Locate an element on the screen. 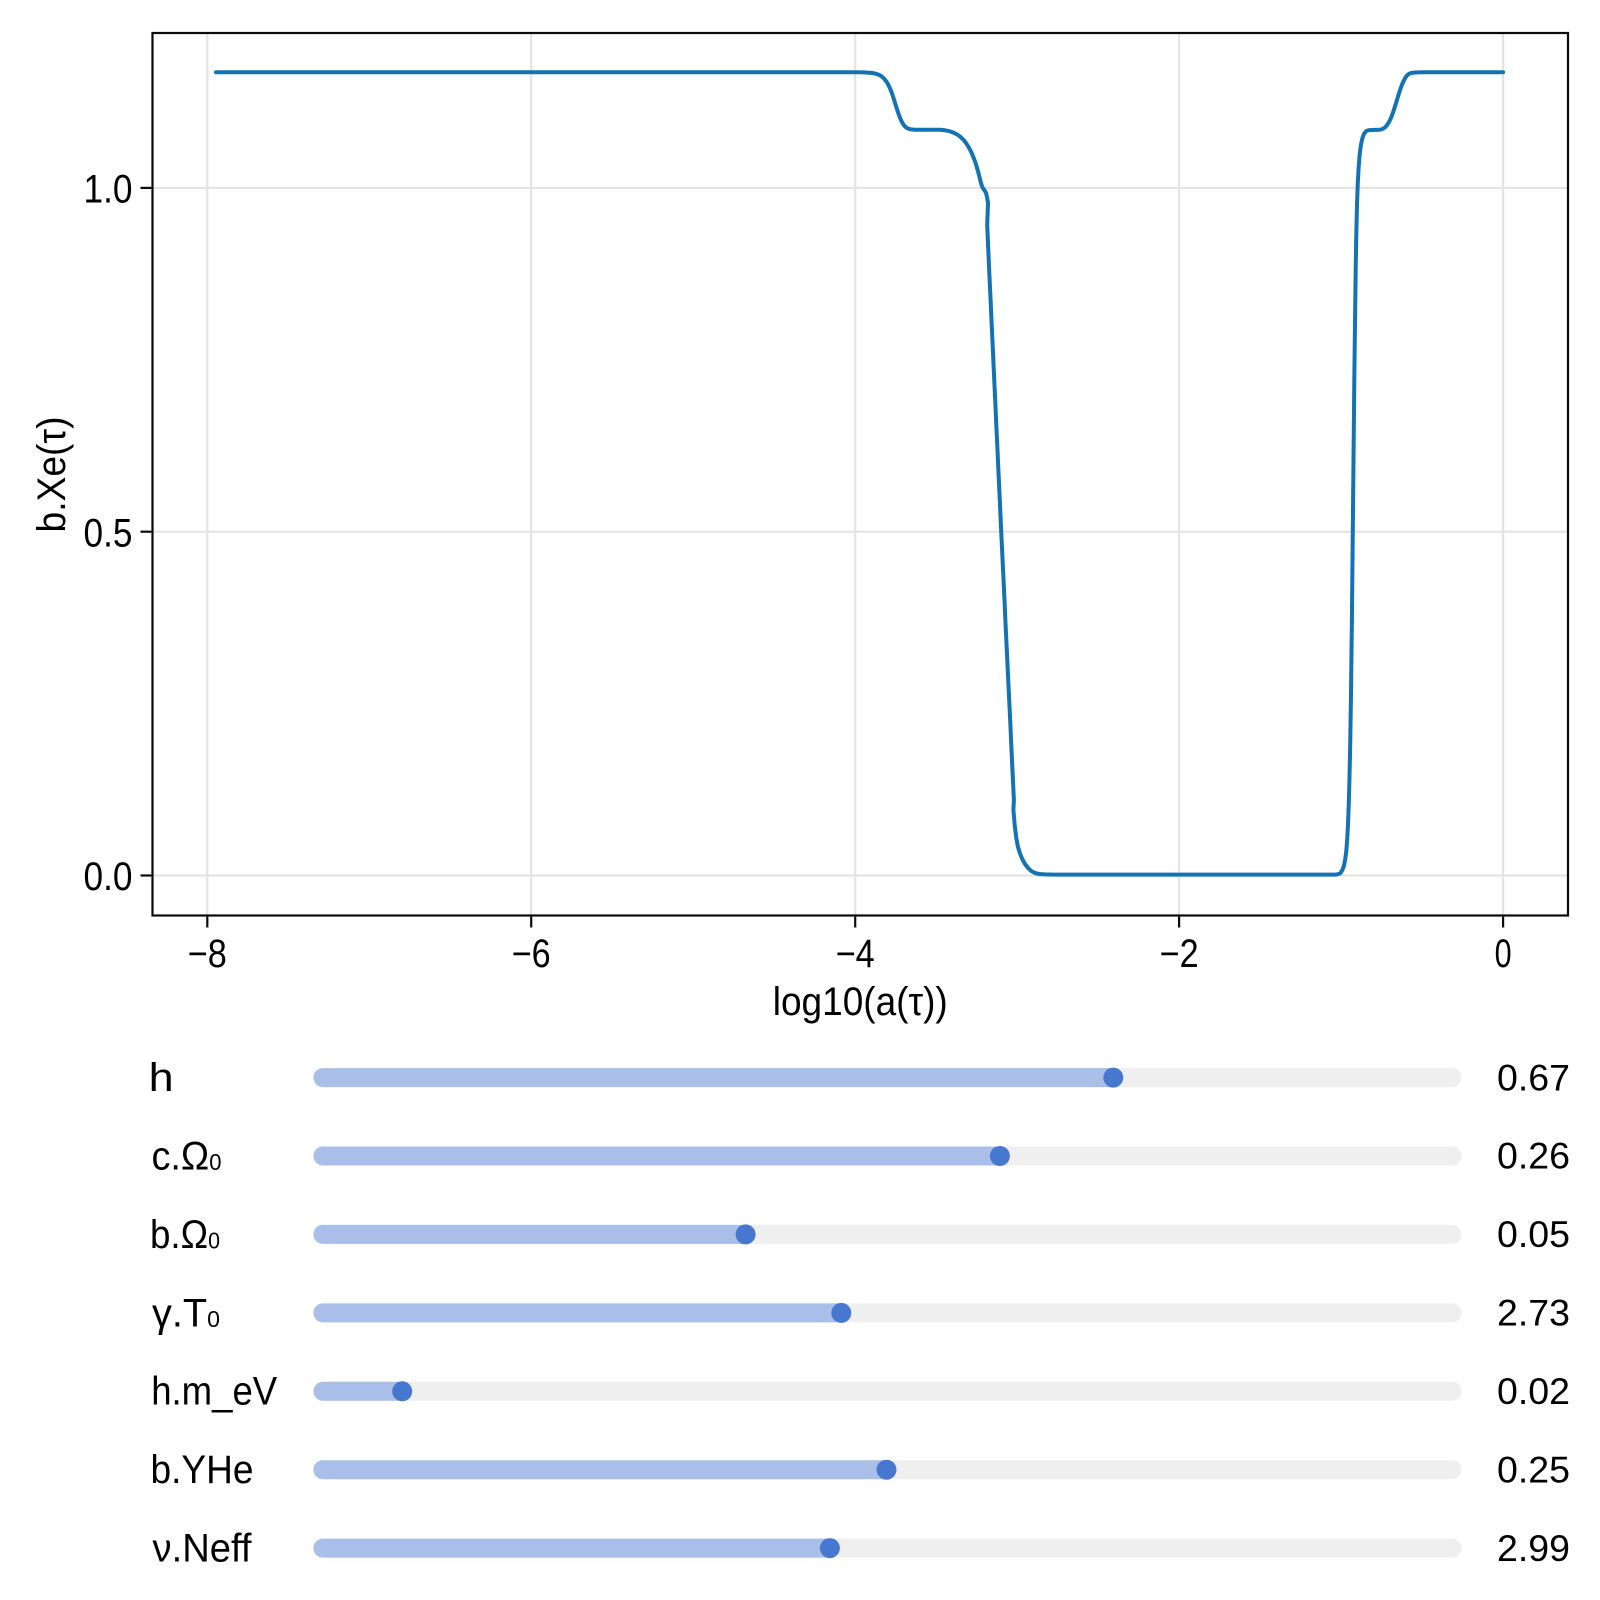 The image size is (1600, 1600). svg-text: b.Xe(τ) is located at coordinates (52, 475).